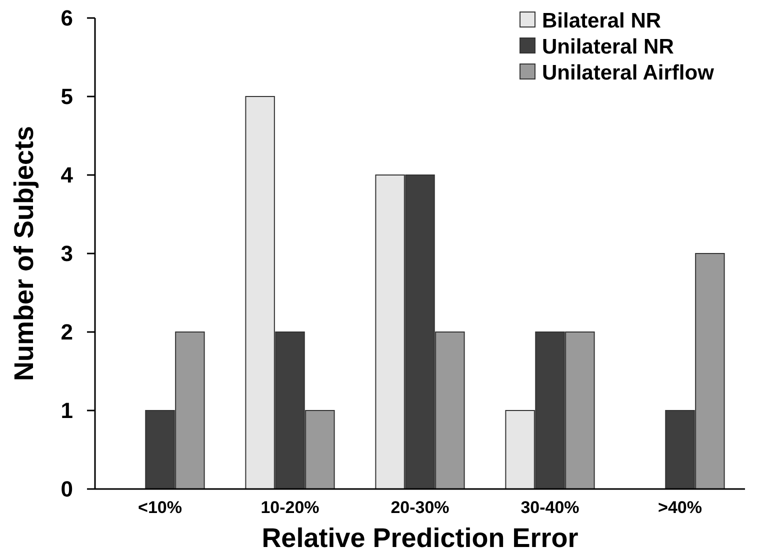  Describe the element at coordinates (602, 20) in the screenshot. I see `legend-label: Bilateral NR` at that location.